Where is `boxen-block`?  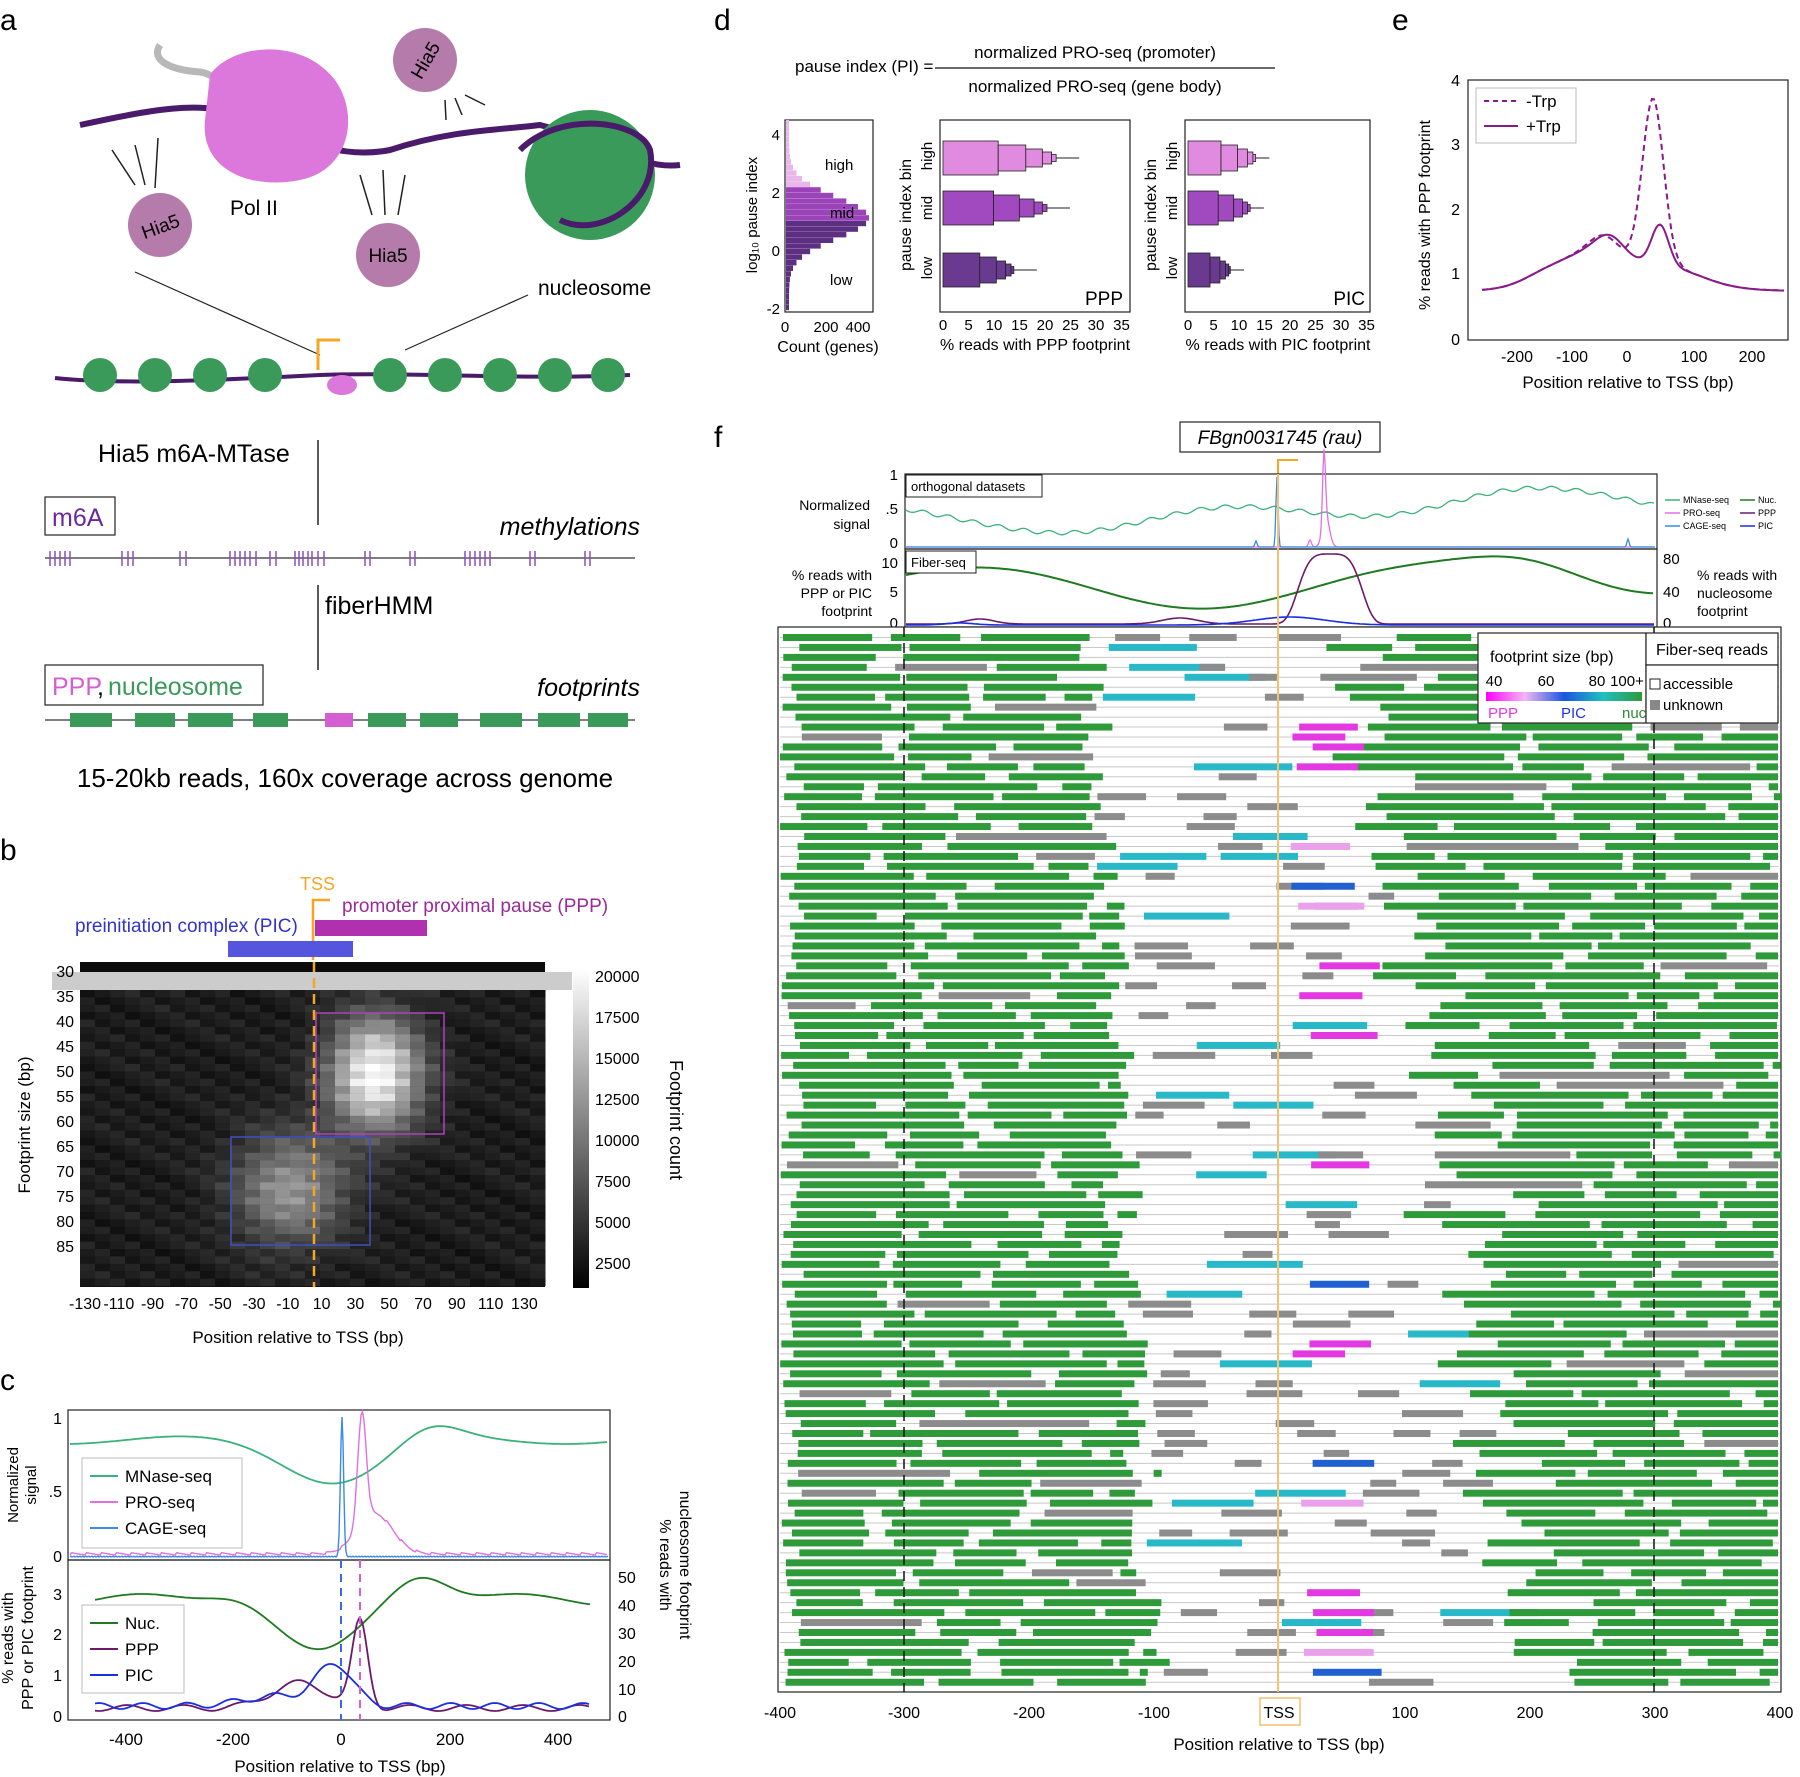
boxen-block is located at coordinates (1222, 270).